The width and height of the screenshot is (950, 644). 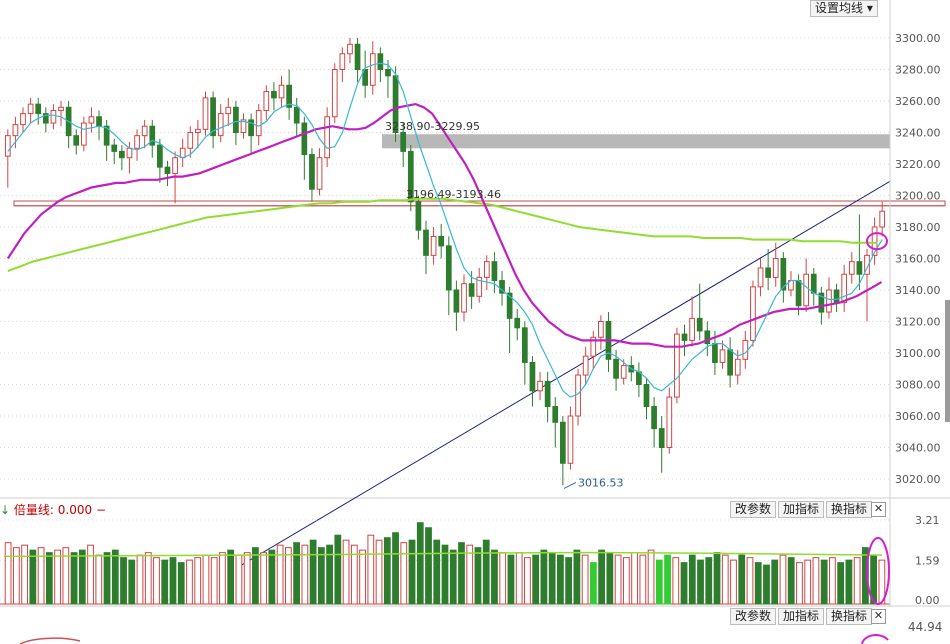 What do you see at coordinates (878, 509) in the screenshot?
I see `close-icon: ✕` at bounding box center [878, 509].